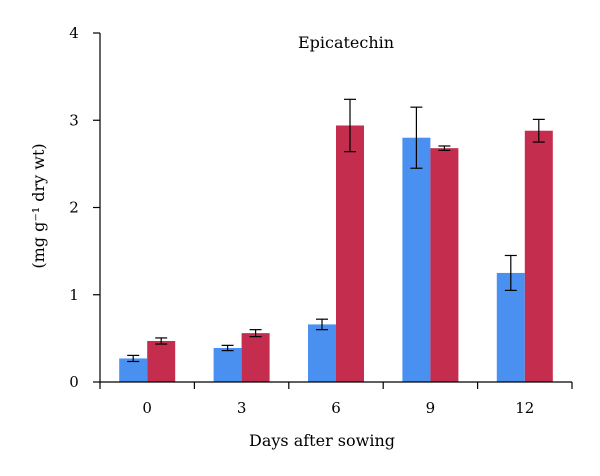 This screenshot has height=476, width=600. Describe the element at coordinates (336, 408) in the screenshot. I see `x-tick-label: 6` at that location.